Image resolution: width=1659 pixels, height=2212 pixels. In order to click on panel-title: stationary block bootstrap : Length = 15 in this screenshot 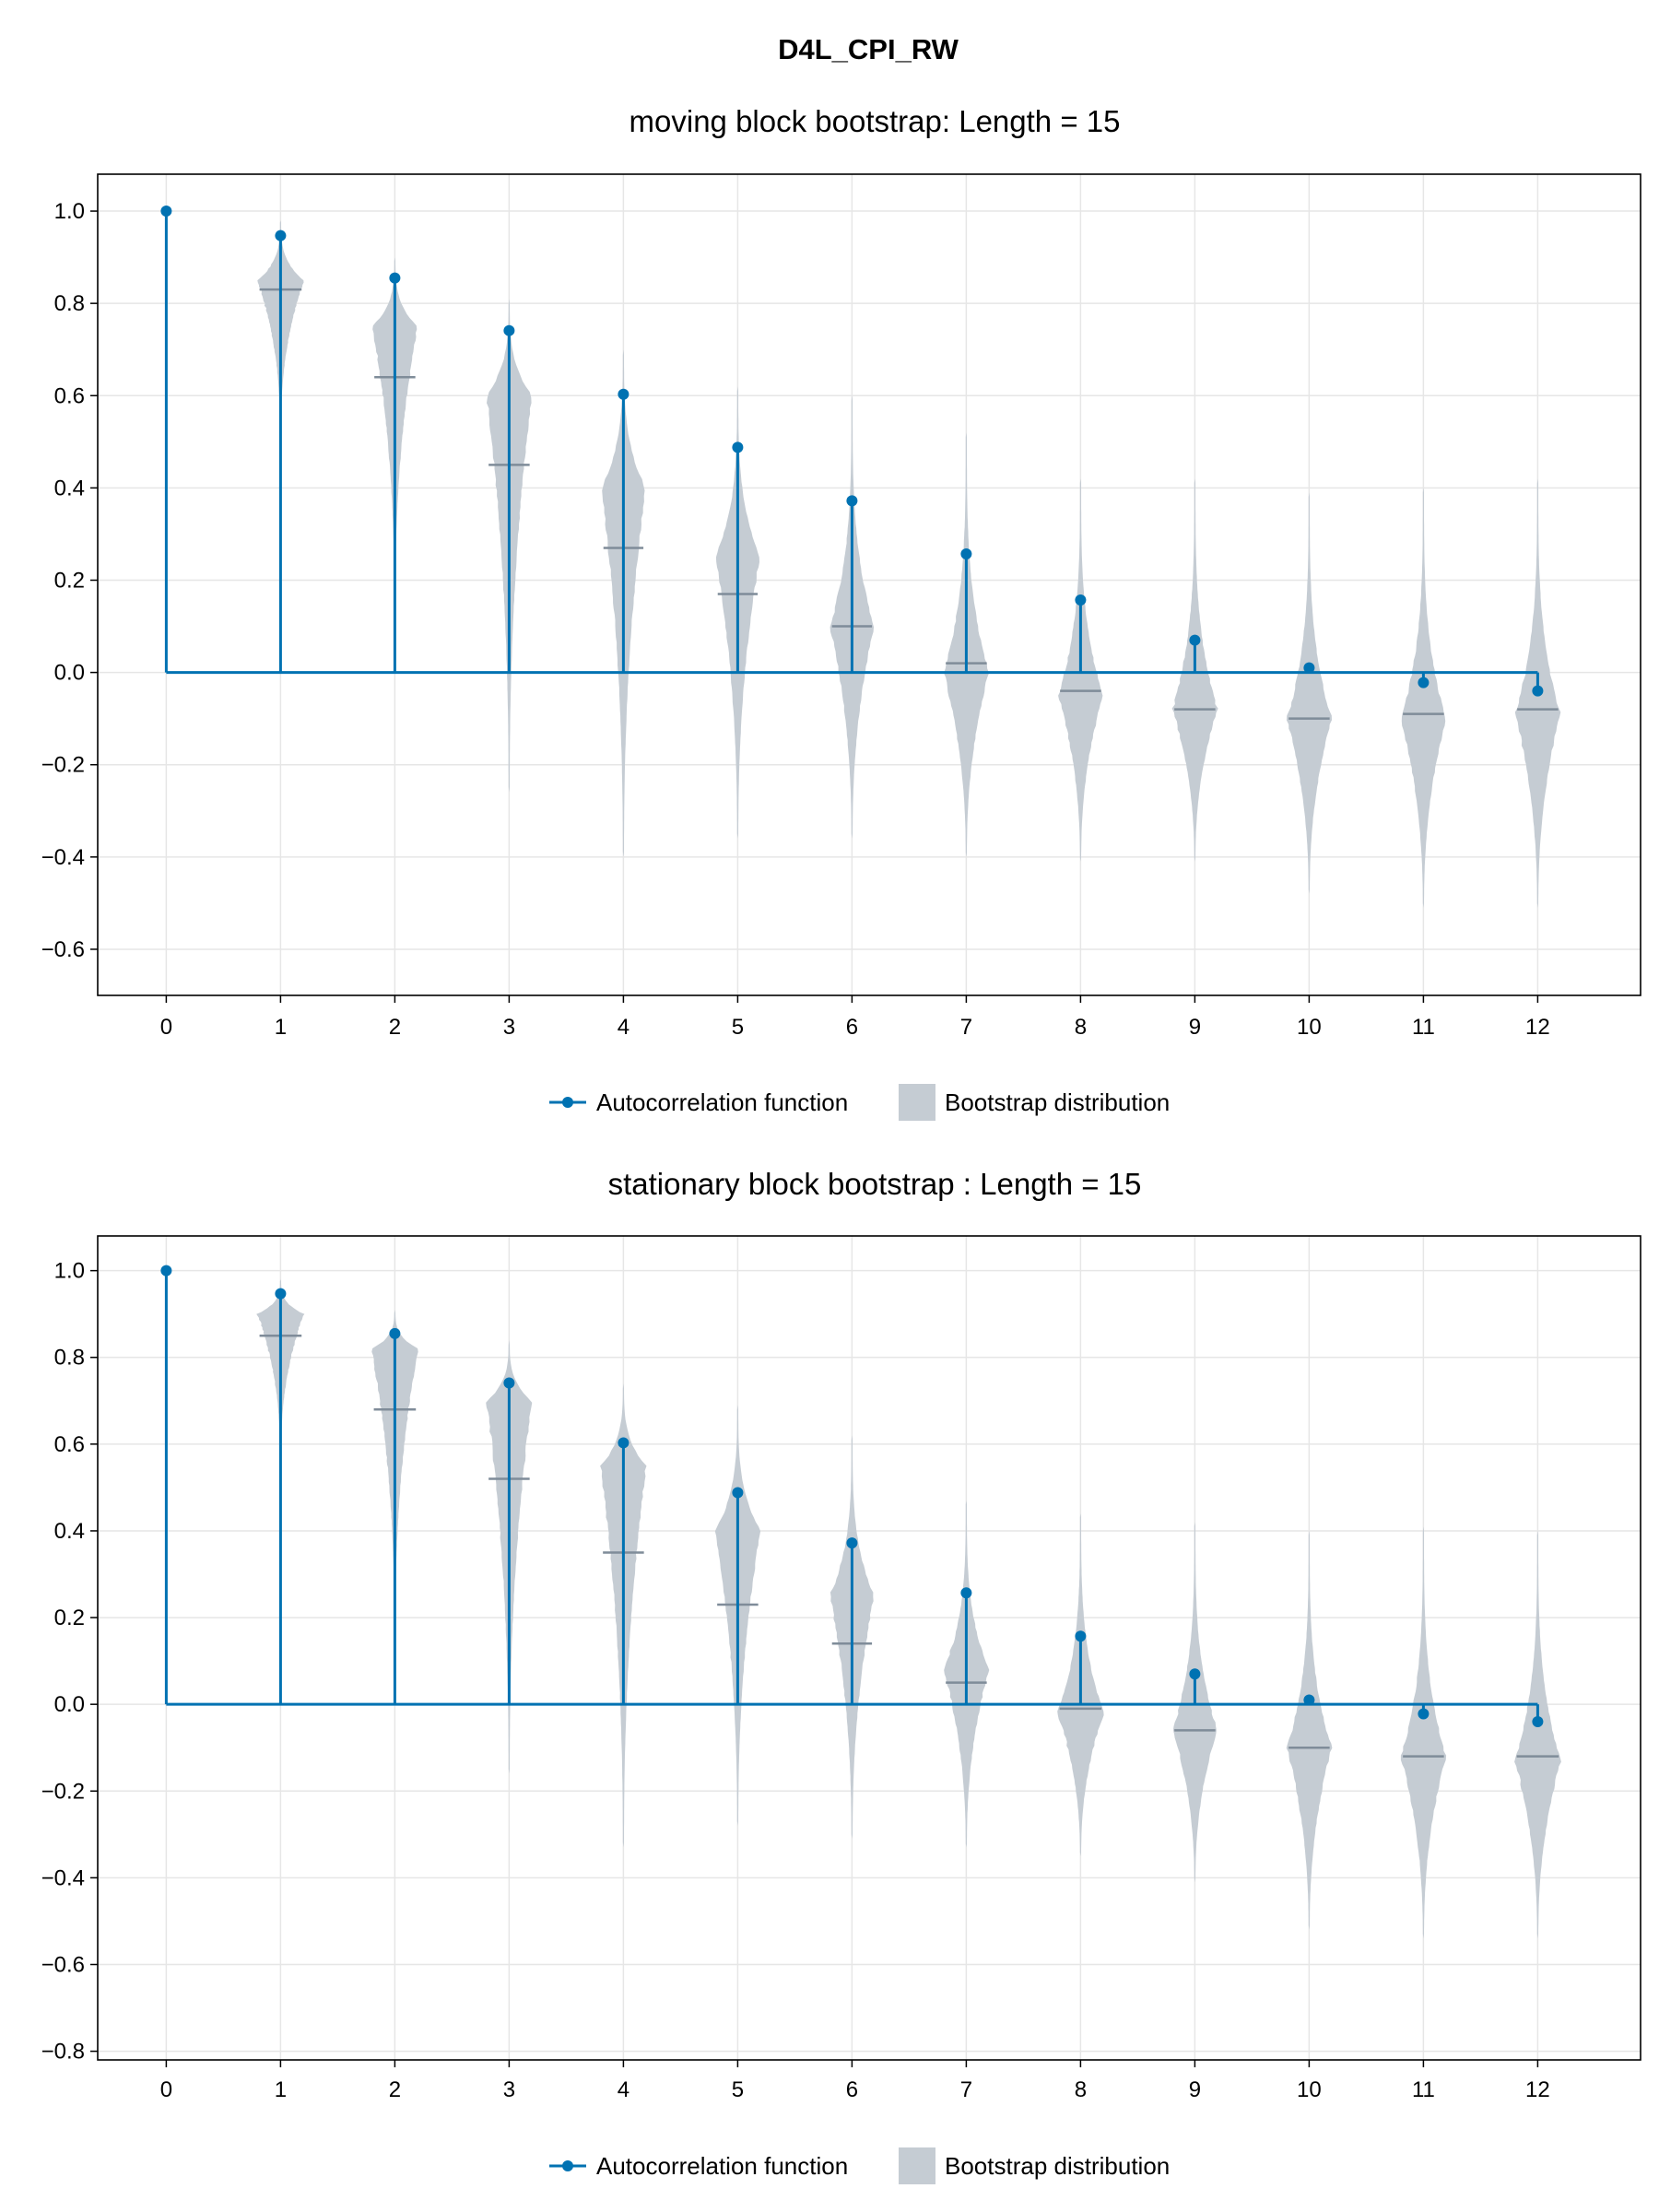, I will do `click(875, 1184)`.